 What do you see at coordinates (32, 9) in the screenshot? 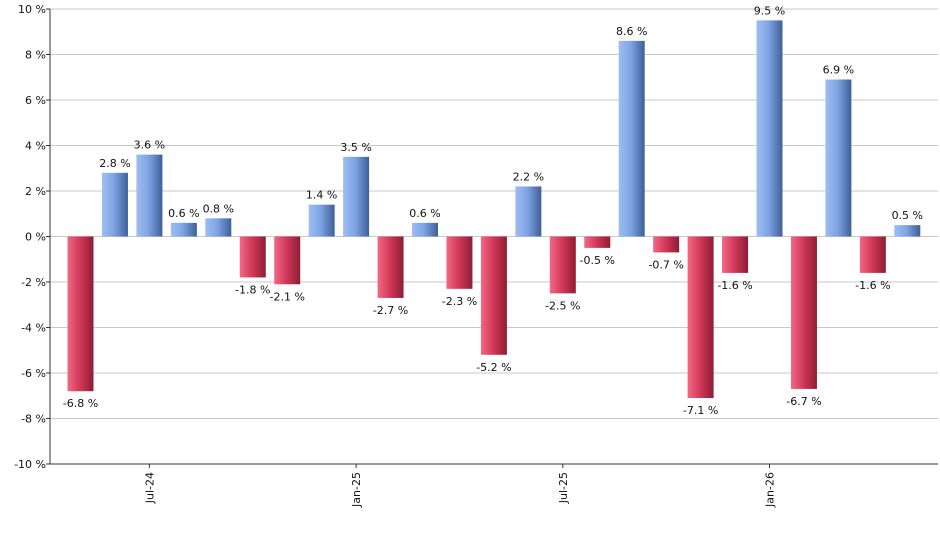
I see `y-tick-label: 10 %` at bounding box center [32, 9].